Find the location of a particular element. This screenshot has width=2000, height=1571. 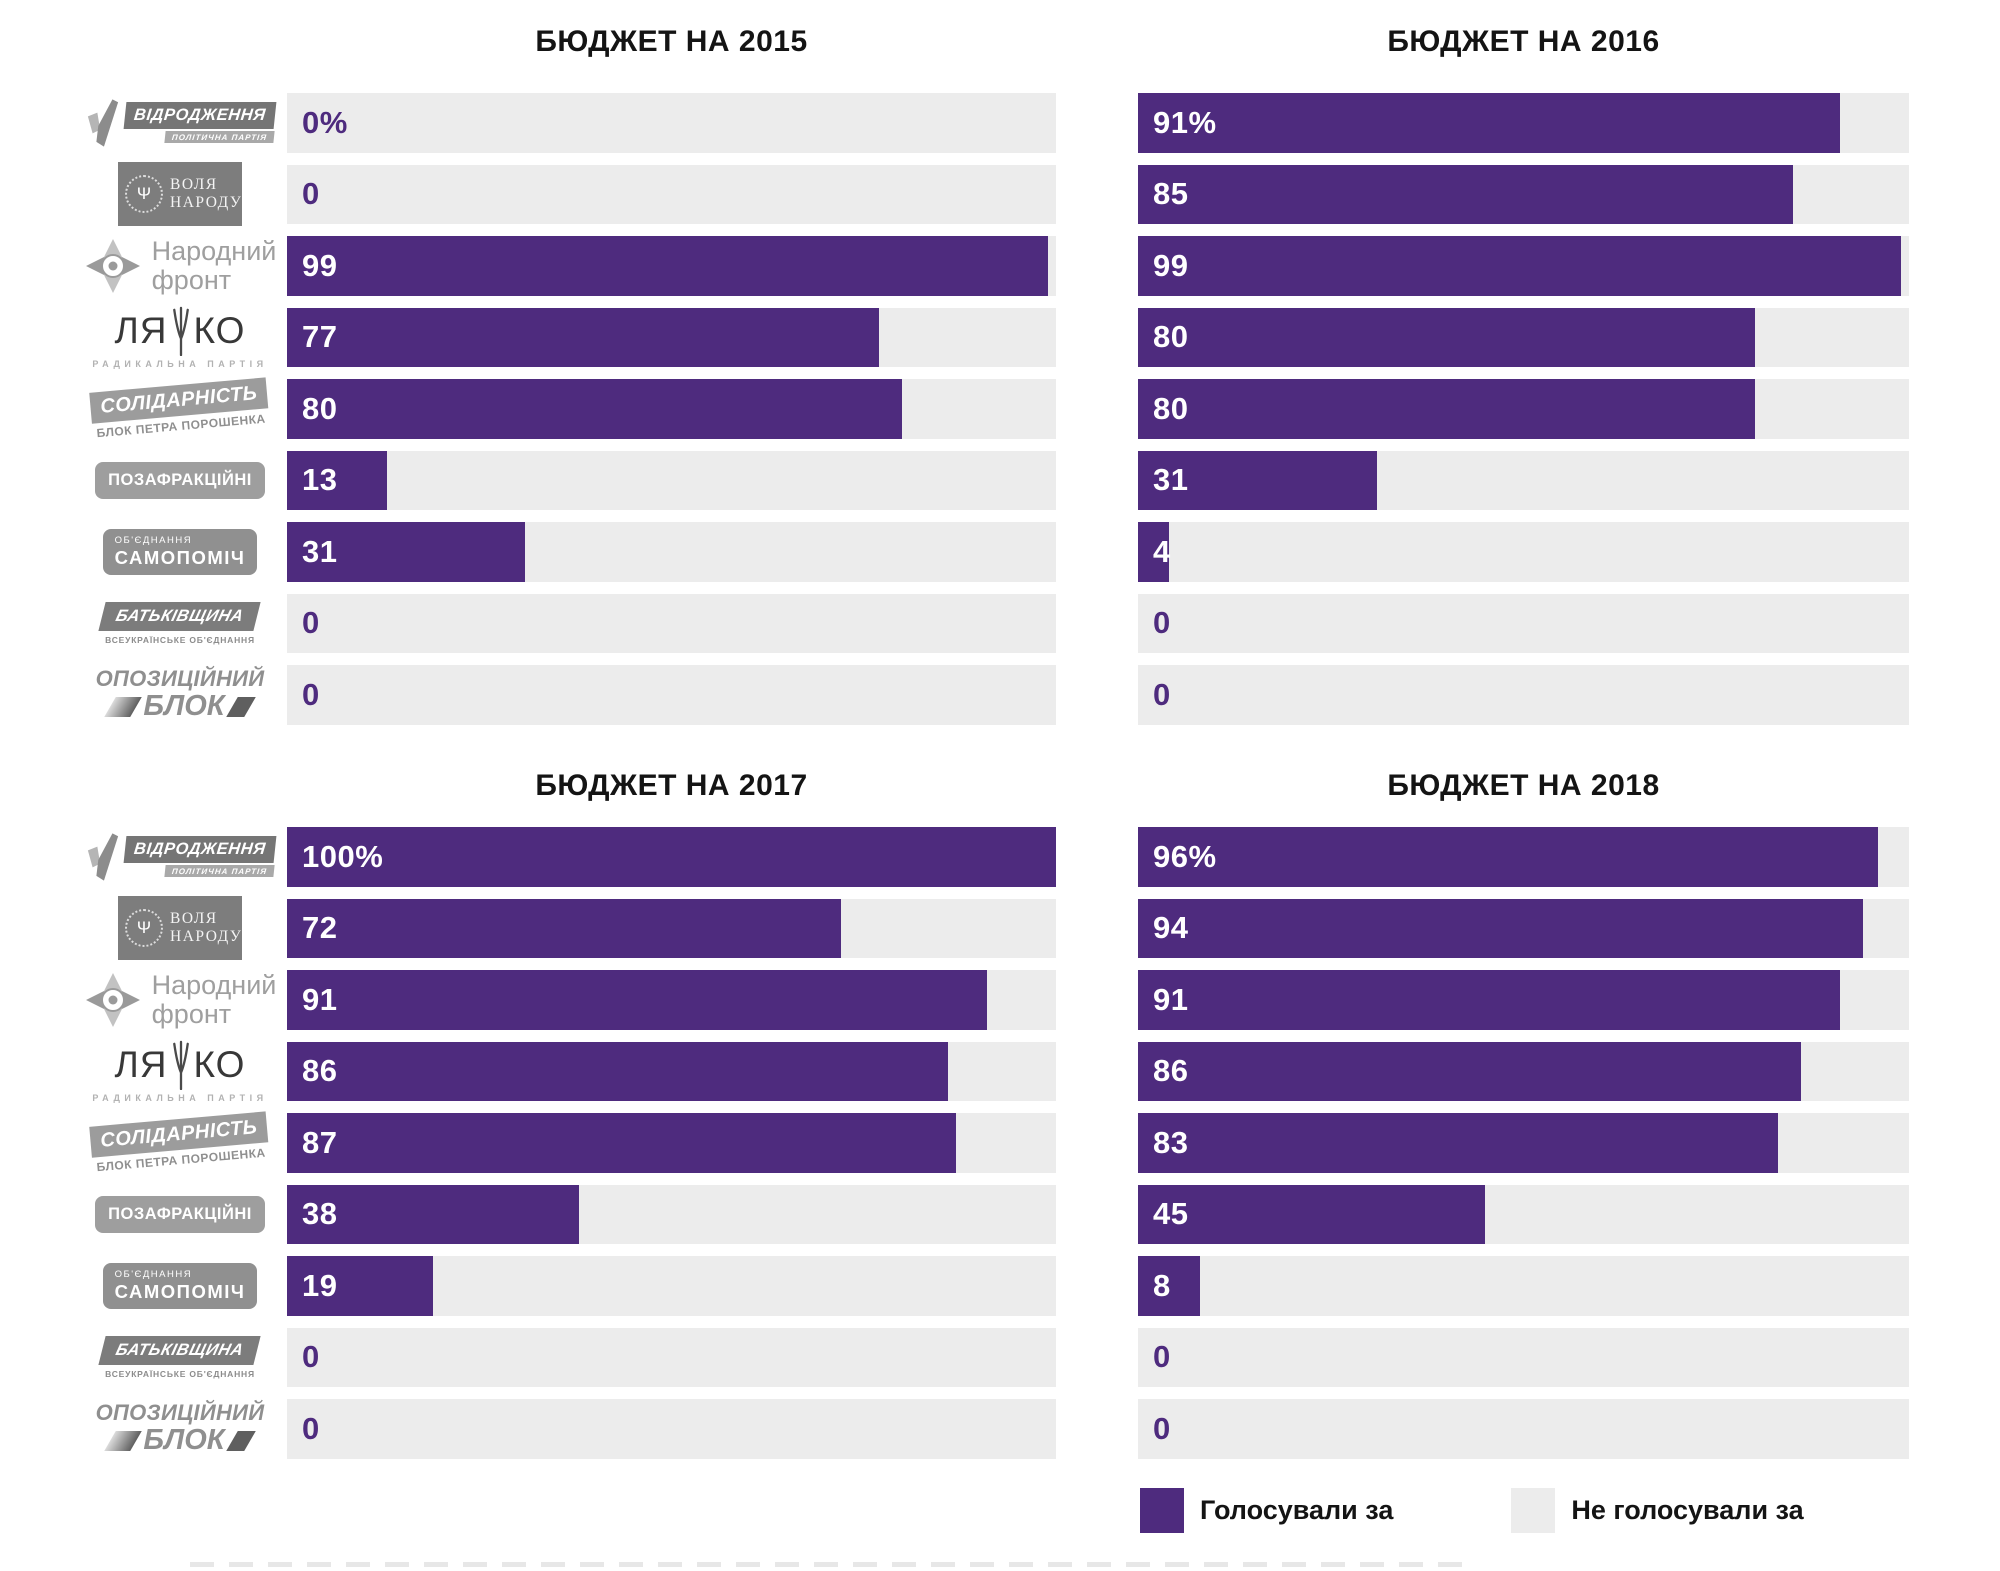

party-row-batkivshchyna: БАТЬКІВЩИНА ВСЕУКРАЇНСЬКЕ ОБ'ЄДНАННЯ is located at coordinates (180, 1358).